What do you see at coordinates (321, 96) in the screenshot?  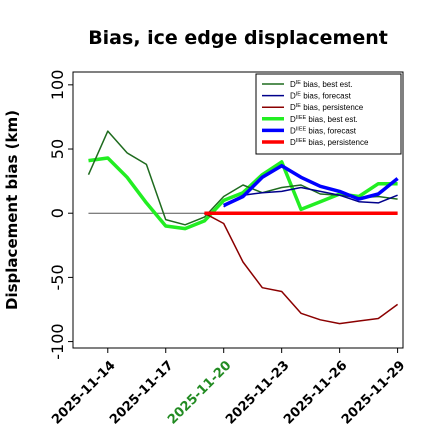 I see `legend-entry: DIE bias, forecast` at bounding box center [321, 96].